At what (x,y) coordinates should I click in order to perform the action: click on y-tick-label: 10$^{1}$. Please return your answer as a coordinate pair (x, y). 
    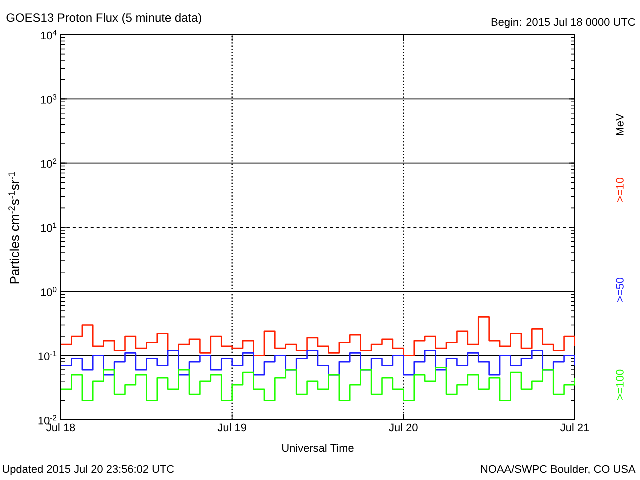
    Looking at the image, I should click on (49, 227).